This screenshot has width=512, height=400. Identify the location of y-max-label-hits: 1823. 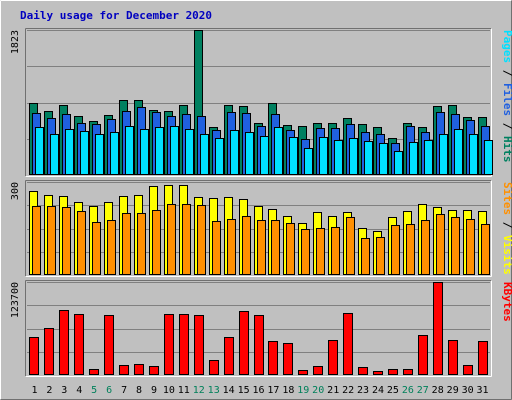
(15, 42).